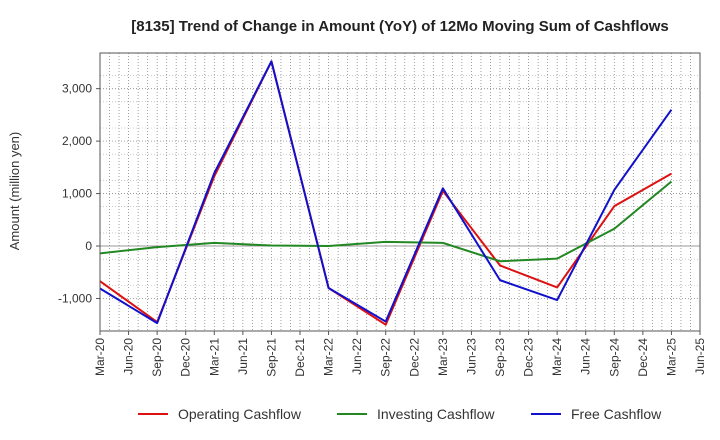  I want to click on x-tick-label: Mar-24, so click(557, 357).